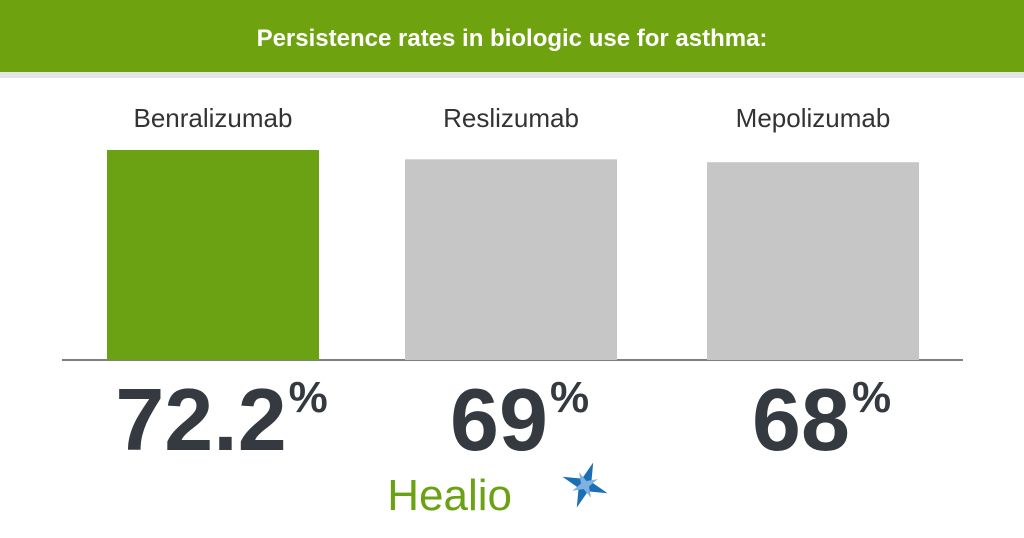  What do you see at coordinates (813, 118) in the screenshot?
I see `category-label: Mepolizumab` at bounding box center [813, 118].